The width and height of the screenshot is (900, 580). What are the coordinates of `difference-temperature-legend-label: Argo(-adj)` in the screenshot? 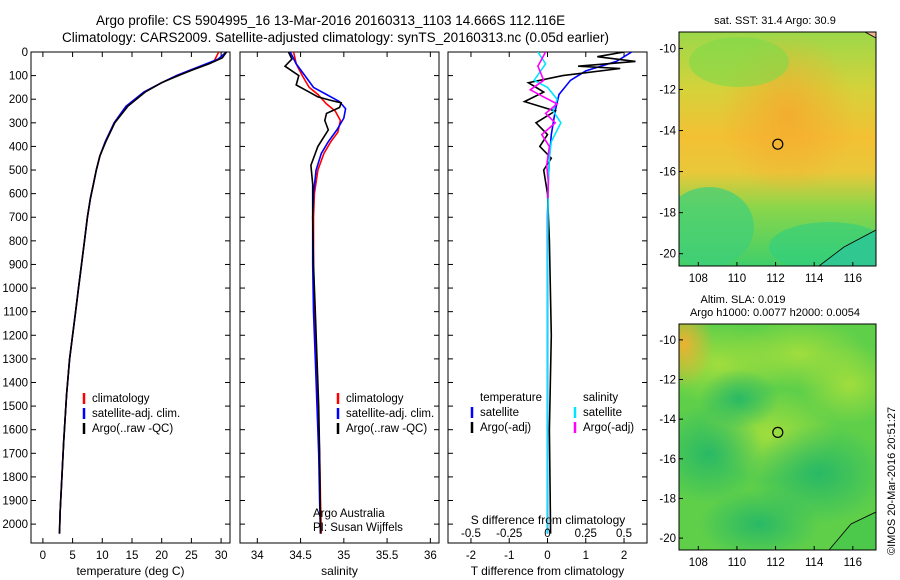 It's located at (505, 428).